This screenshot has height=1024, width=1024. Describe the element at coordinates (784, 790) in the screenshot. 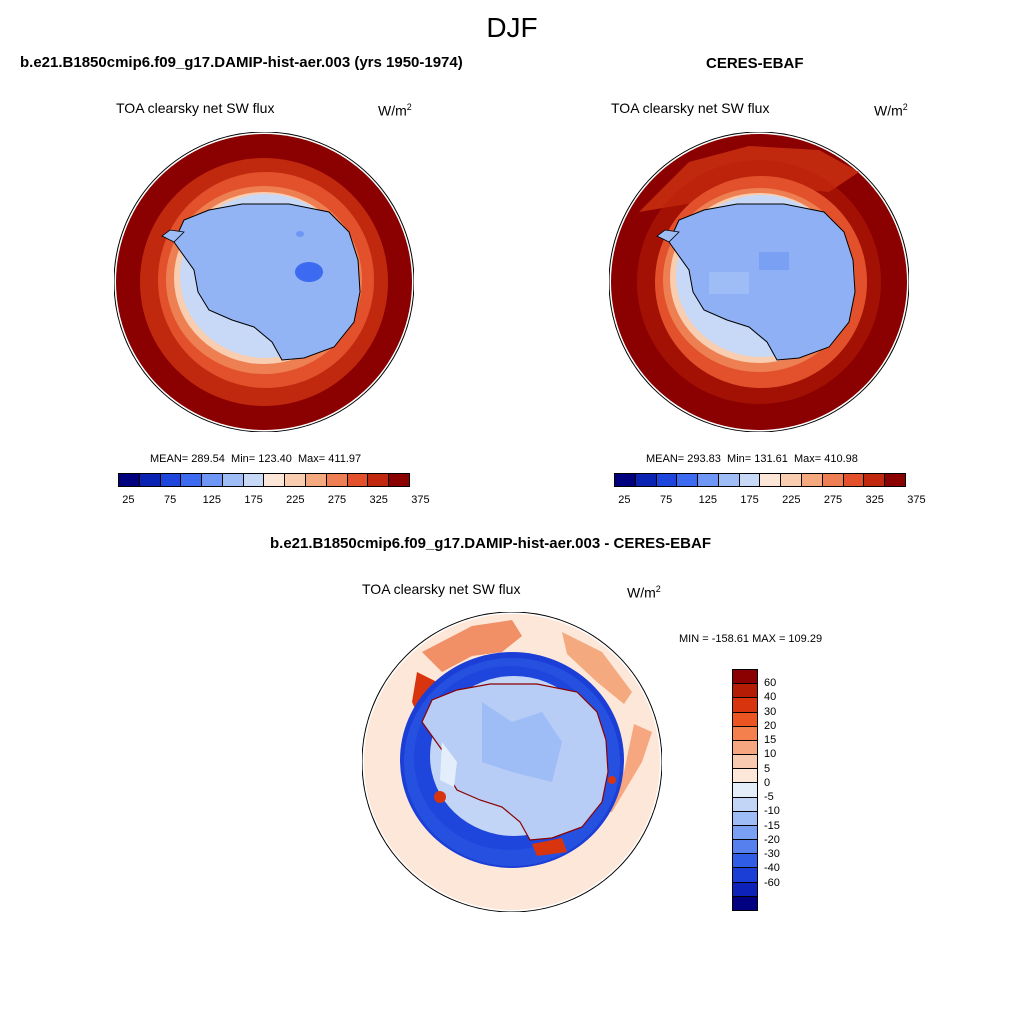

I see `diff-colorbar-ticks: 60 40 30 20 15 10 5 0 -5 -10 -15 -20 -30 -40 -60` at that location.